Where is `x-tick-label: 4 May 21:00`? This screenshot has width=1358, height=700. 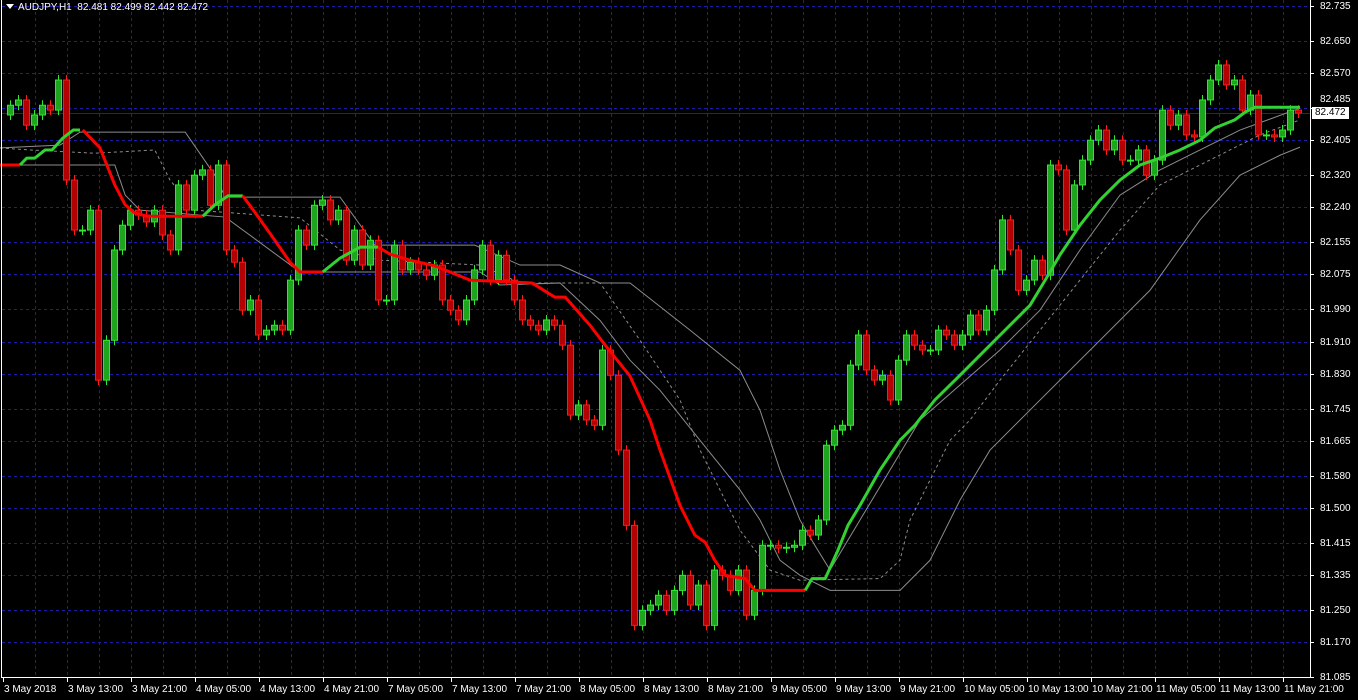 x-tick-label: 4 May 21:00 is located at coordinates (352, 689).